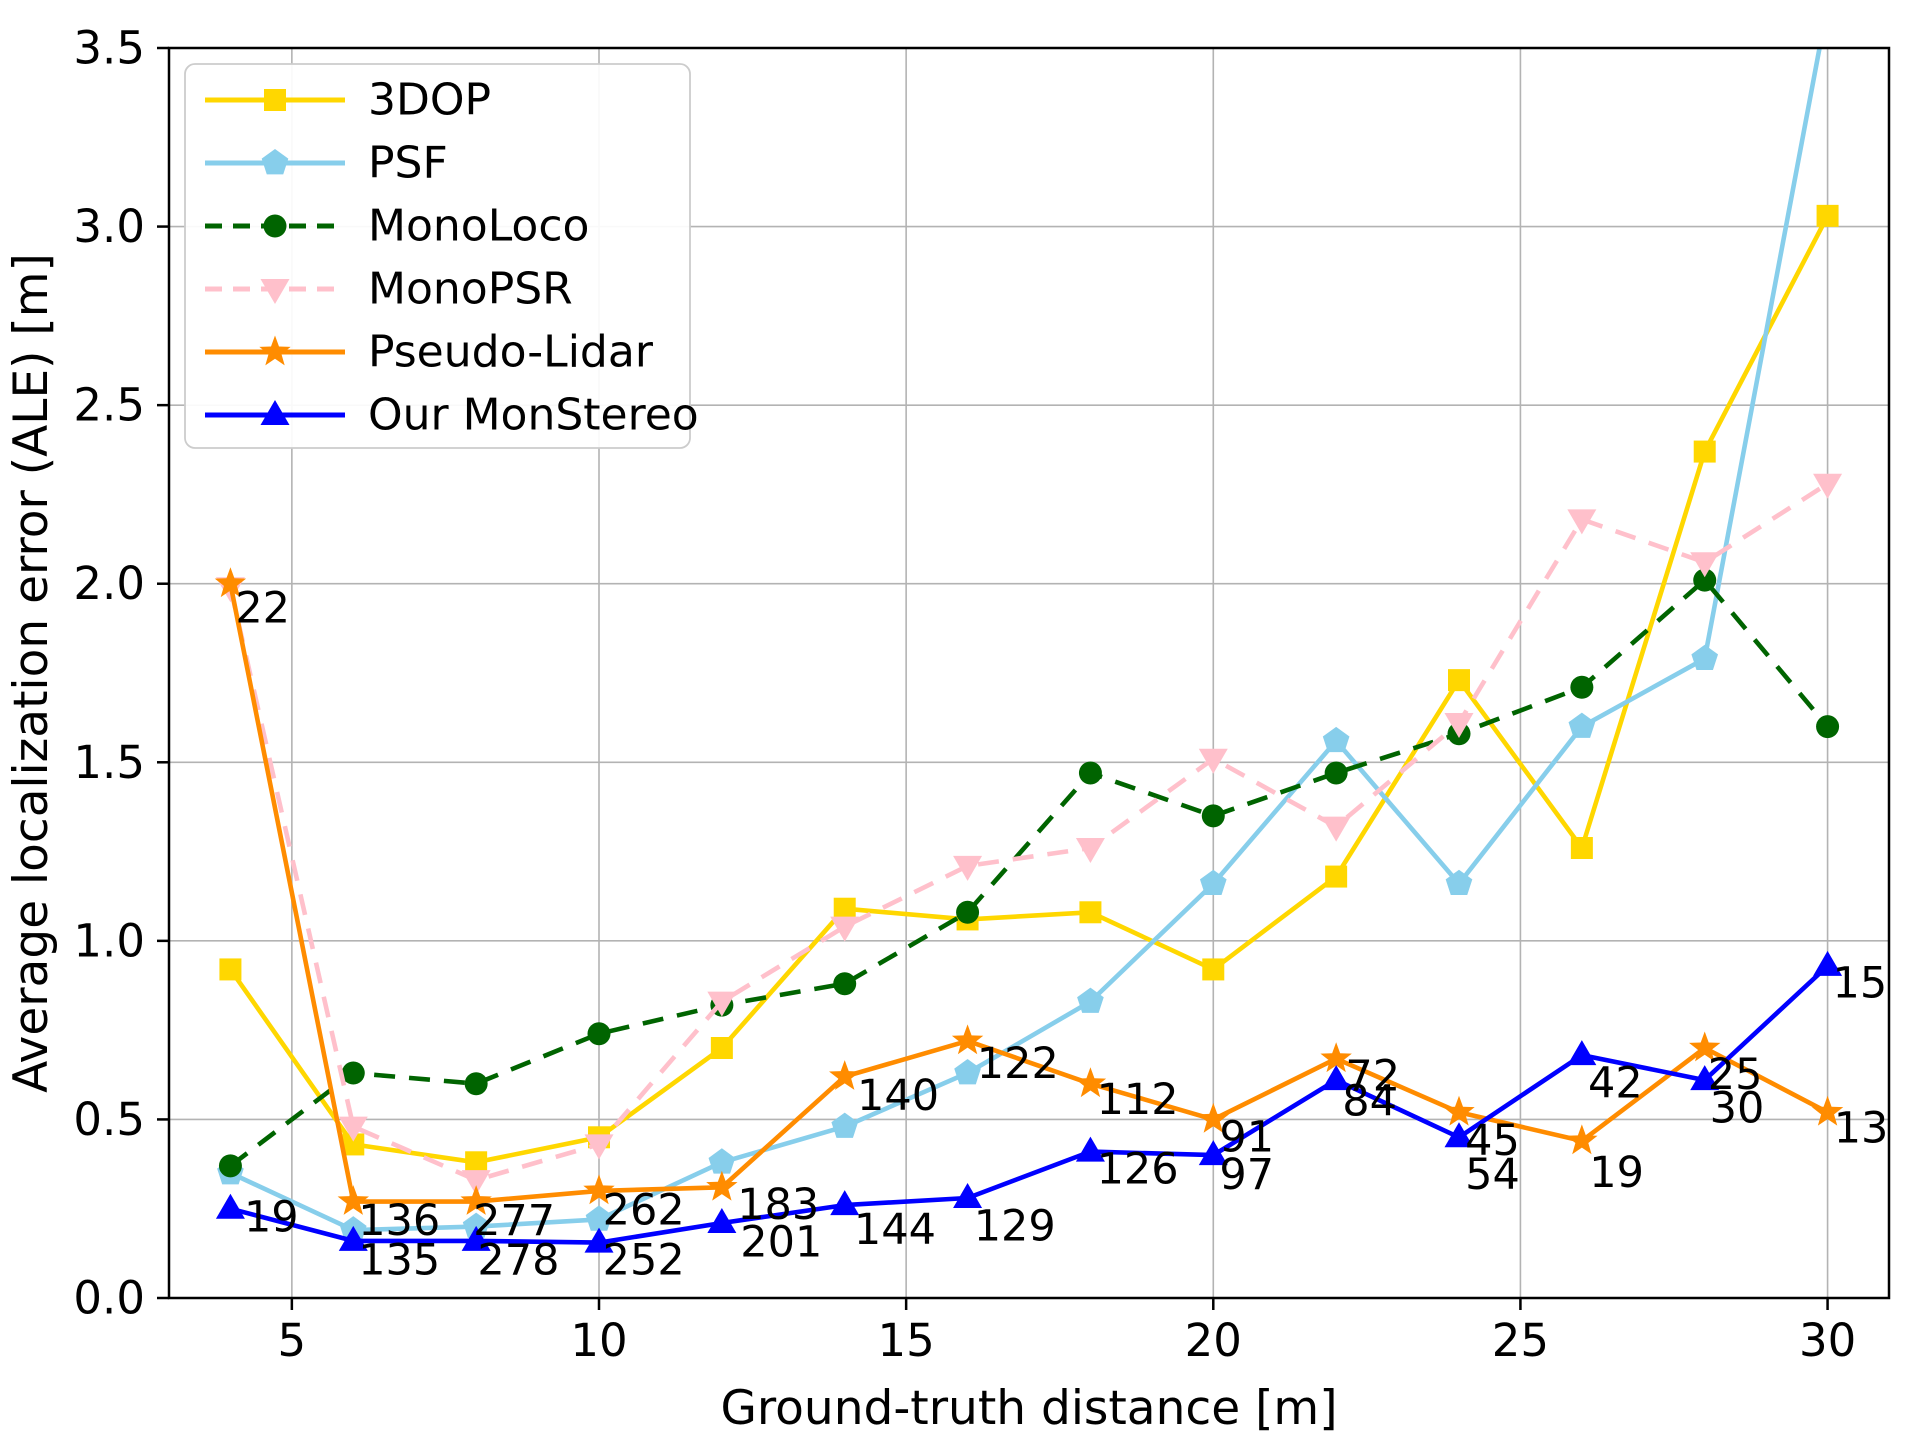 This screenshot has width=1920, height=1444. I want to click on count-annotation: 19, so click(1616, 1173).